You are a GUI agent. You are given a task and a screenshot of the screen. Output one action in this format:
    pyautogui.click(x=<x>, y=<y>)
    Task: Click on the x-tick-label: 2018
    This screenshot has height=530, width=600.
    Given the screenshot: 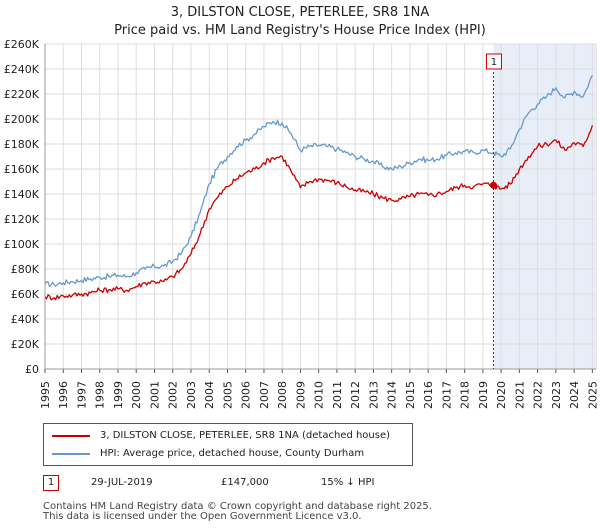 What is the action you would take?
    pyautogui.click(x=465, y=395)
    